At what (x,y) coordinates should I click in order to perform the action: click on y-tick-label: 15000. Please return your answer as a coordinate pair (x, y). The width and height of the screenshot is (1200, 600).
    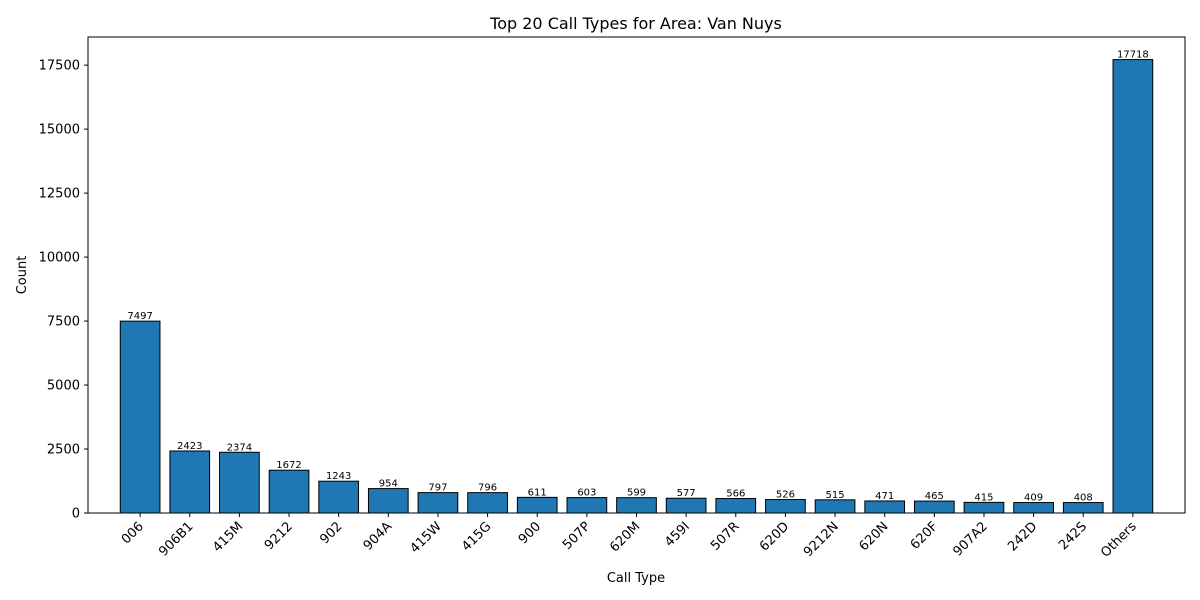
    Looking at the image, I should click on (59, 130).